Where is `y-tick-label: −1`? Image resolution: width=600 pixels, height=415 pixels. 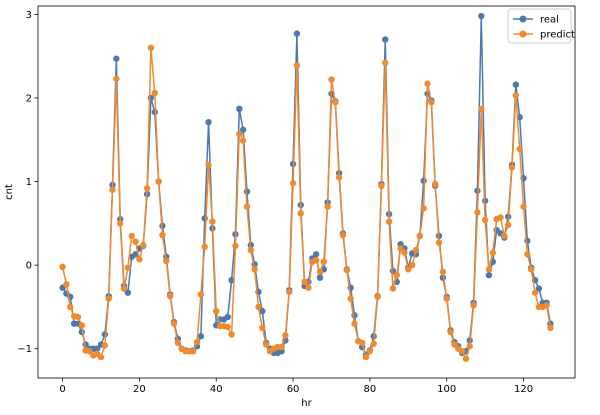 y-tick-label: −1 is located at coordinates (24, 349).